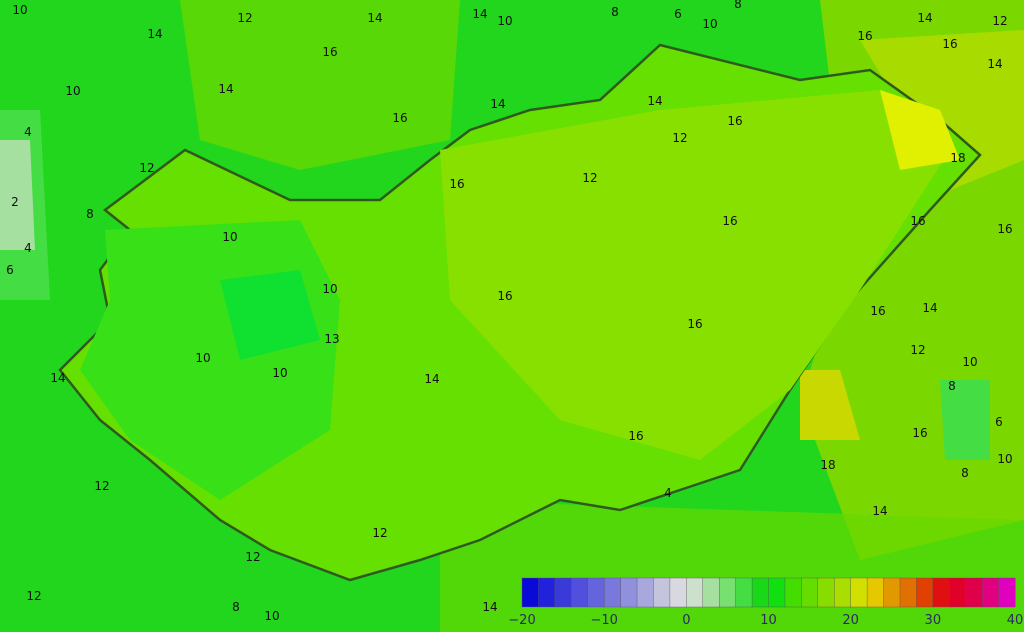  What do you see at coordinates (270, 315) in the screenshot?
I see `cool-spot` at bounding box center [270, 315].